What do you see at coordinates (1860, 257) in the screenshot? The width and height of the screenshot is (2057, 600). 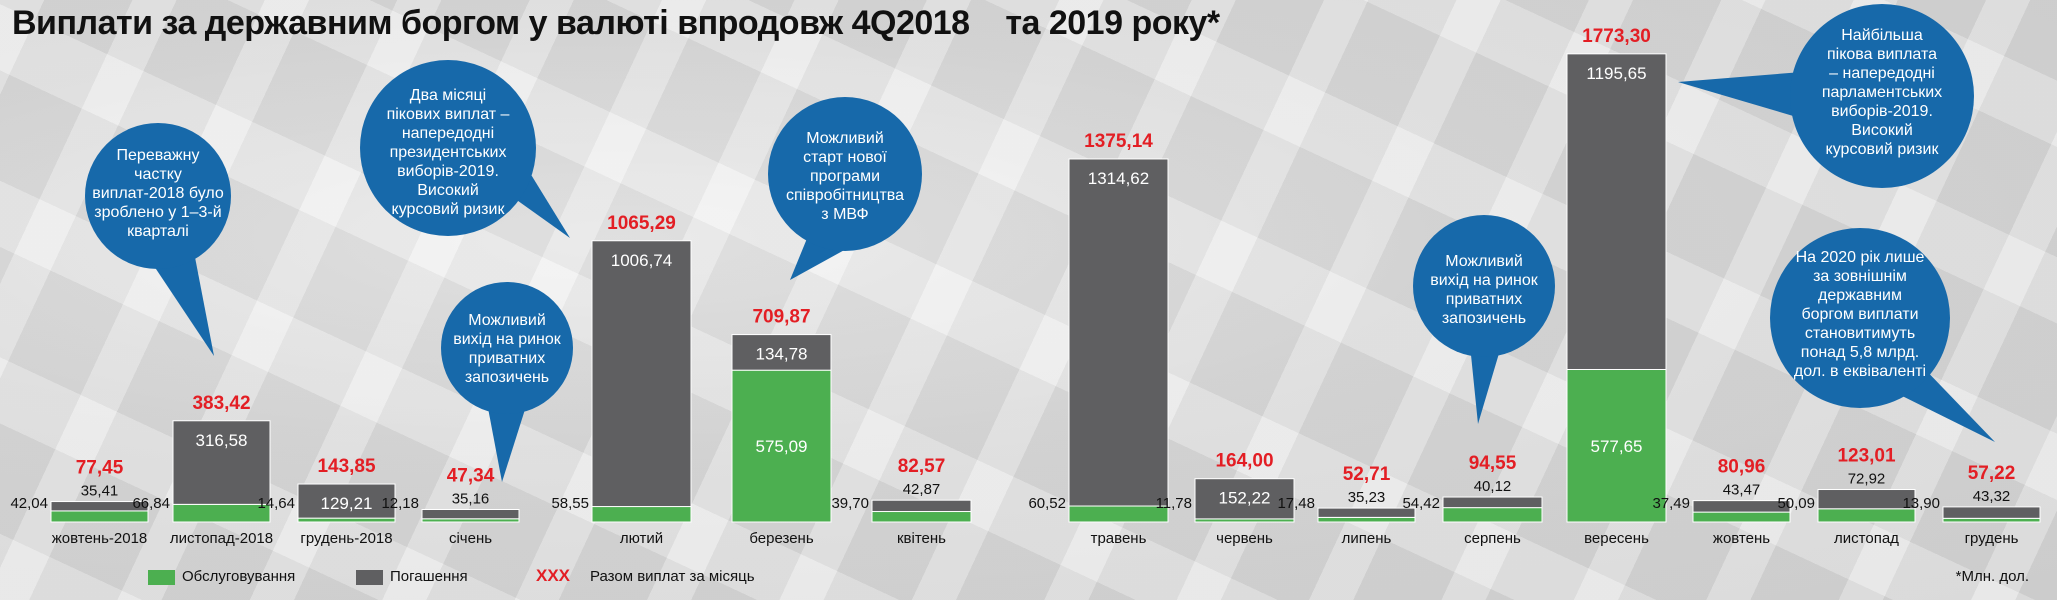 I see `callout-text: На 2020 рік лише` at bounding box center [1860, 257].